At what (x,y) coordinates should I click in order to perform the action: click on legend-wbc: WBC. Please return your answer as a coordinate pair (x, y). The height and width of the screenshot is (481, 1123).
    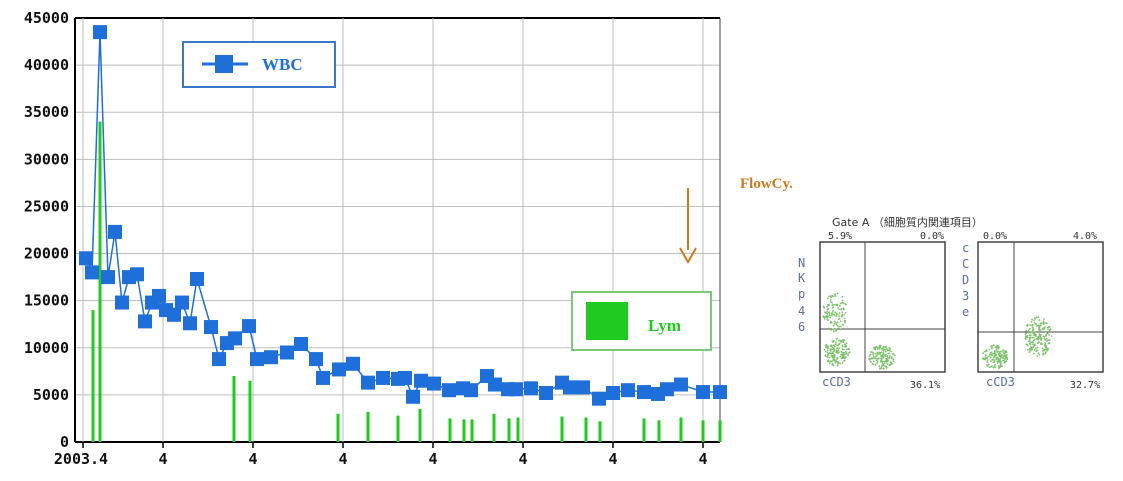
    Looking at the image, I should click on (259, 64).